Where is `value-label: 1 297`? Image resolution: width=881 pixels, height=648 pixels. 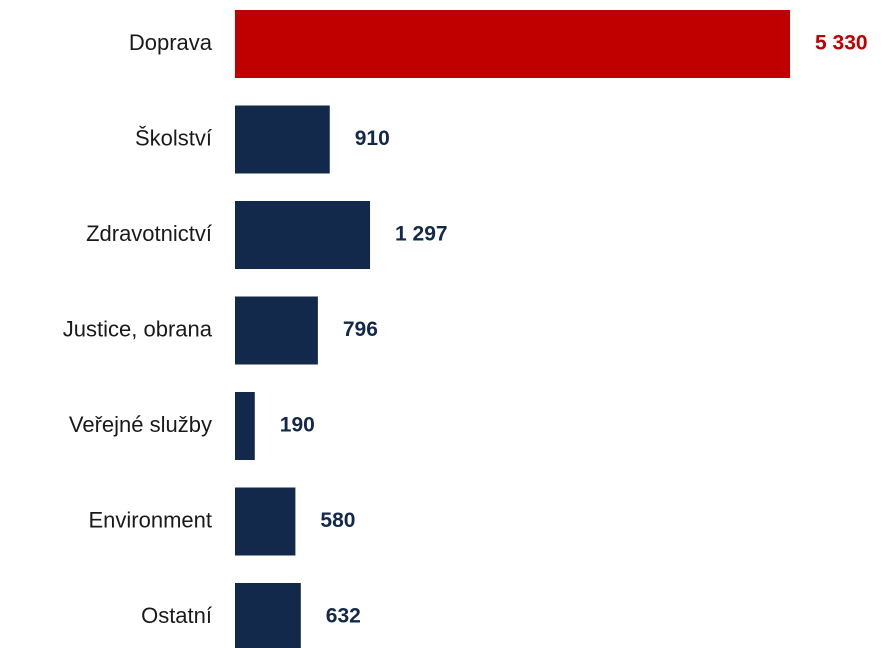 value-label: 1 297 is located at coordinates (421, 234).